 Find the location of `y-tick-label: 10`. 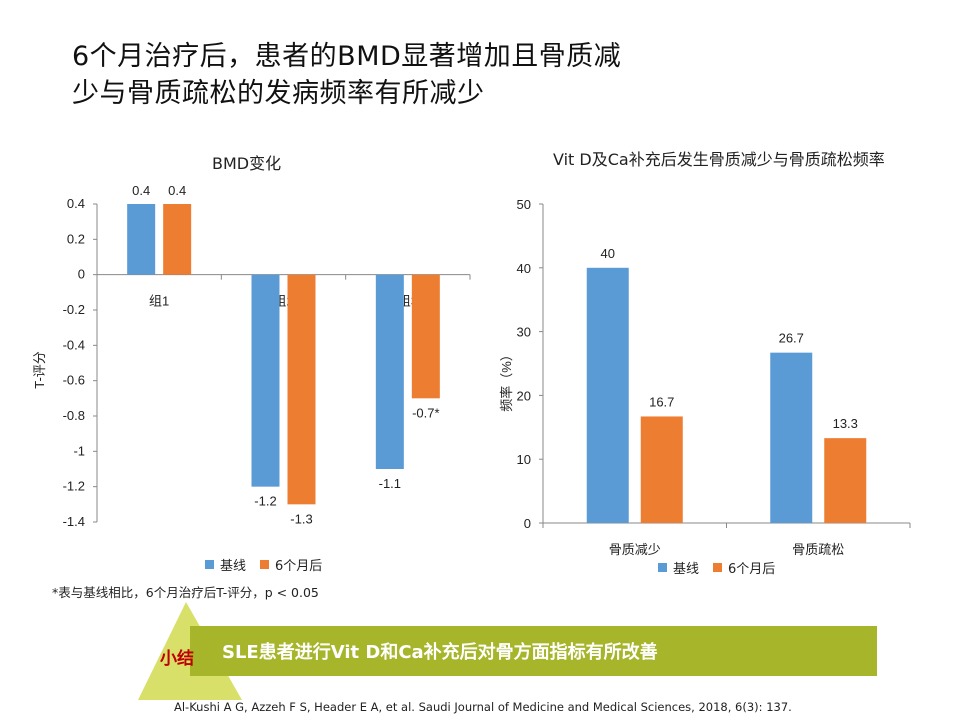

y-tick-label: 10 is located at coordinates (524, 459).